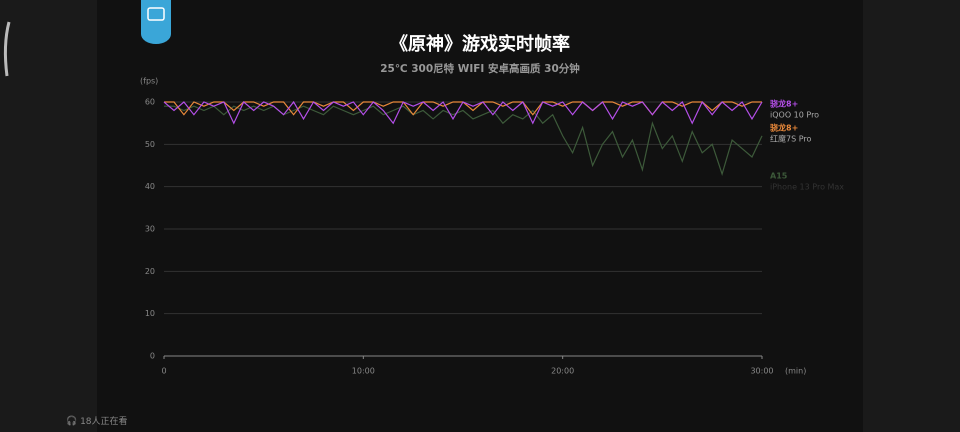  Describe the element at coordinates (150, 144) in the screenshot. I see `y-tick-label: 50` at that location.